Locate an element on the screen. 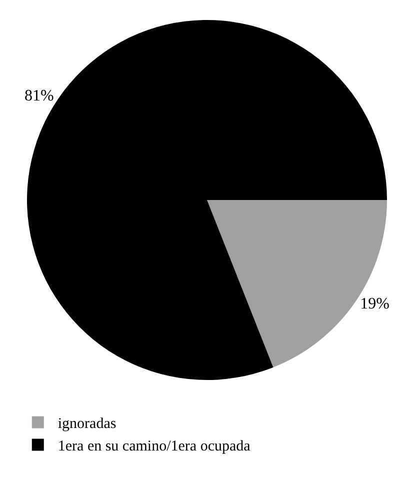  data-label: 81% is located at coordinates (39, 96).